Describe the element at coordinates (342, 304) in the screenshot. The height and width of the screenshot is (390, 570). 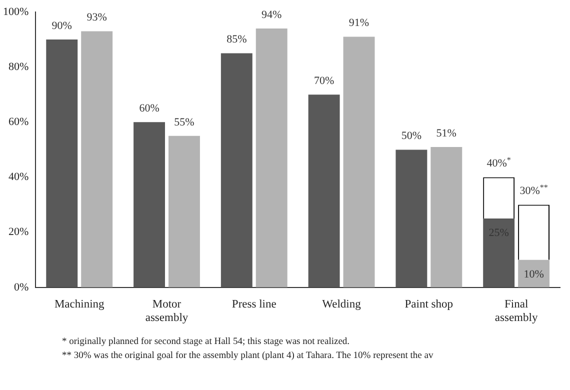
I see `x-tick-label: Welding` at that location.